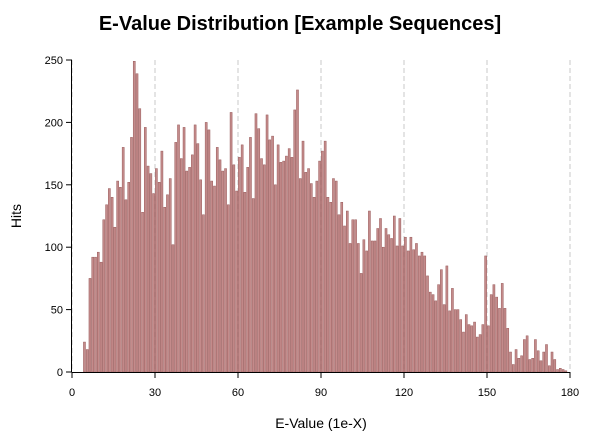  Describe the element at coordinates (155, 393) in the screenshot. I see `x-tick-label: 30` at that location.